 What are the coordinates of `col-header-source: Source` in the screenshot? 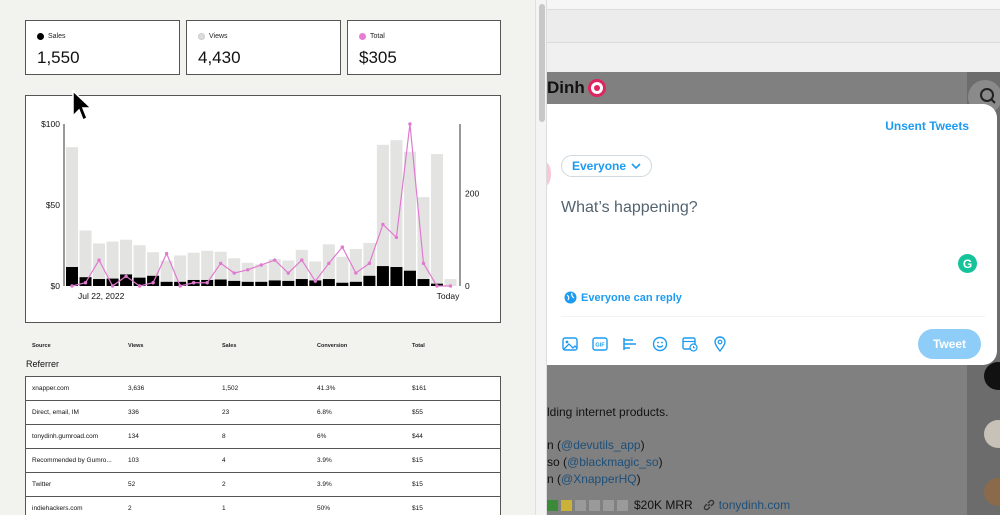 It's located at (41, 346).